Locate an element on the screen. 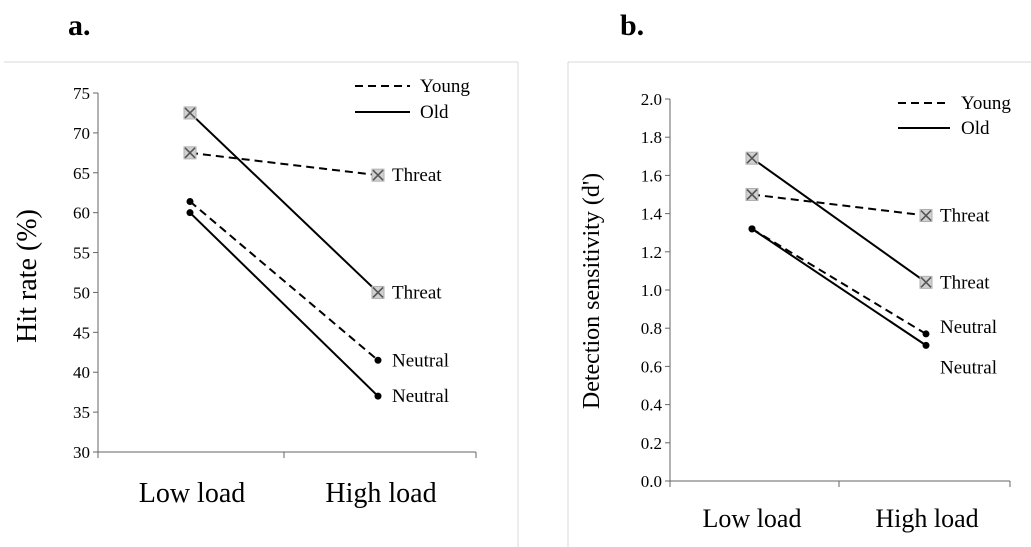 This screenshot has height=547, width=1031. panel-b-x-tick-label: Low load is located at coordinates (752, 518).